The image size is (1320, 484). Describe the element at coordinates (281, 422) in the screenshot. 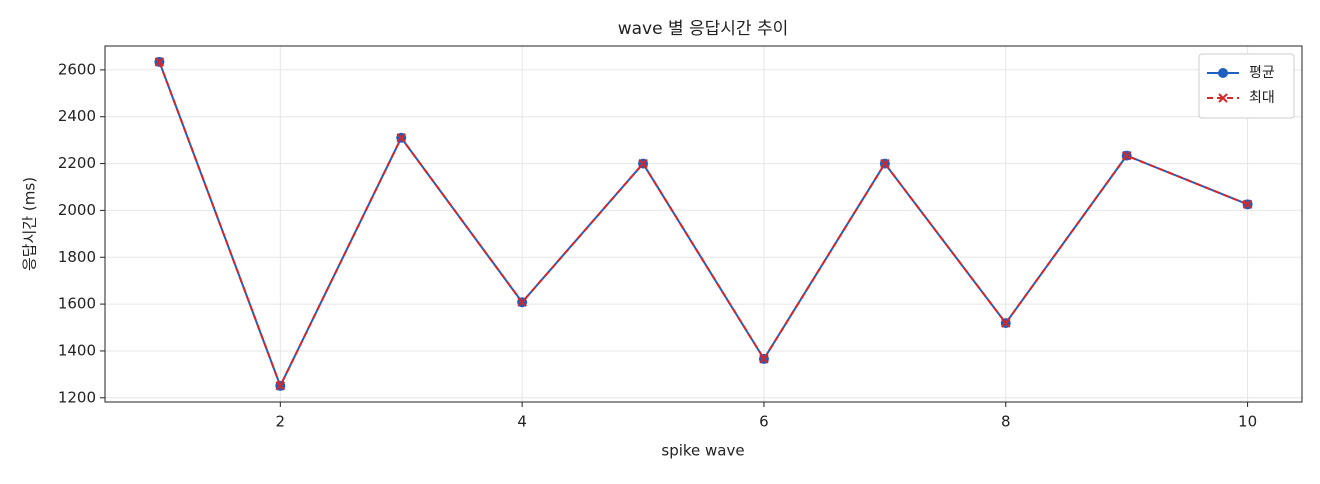

I see `x-tick-label: 2` at that location.